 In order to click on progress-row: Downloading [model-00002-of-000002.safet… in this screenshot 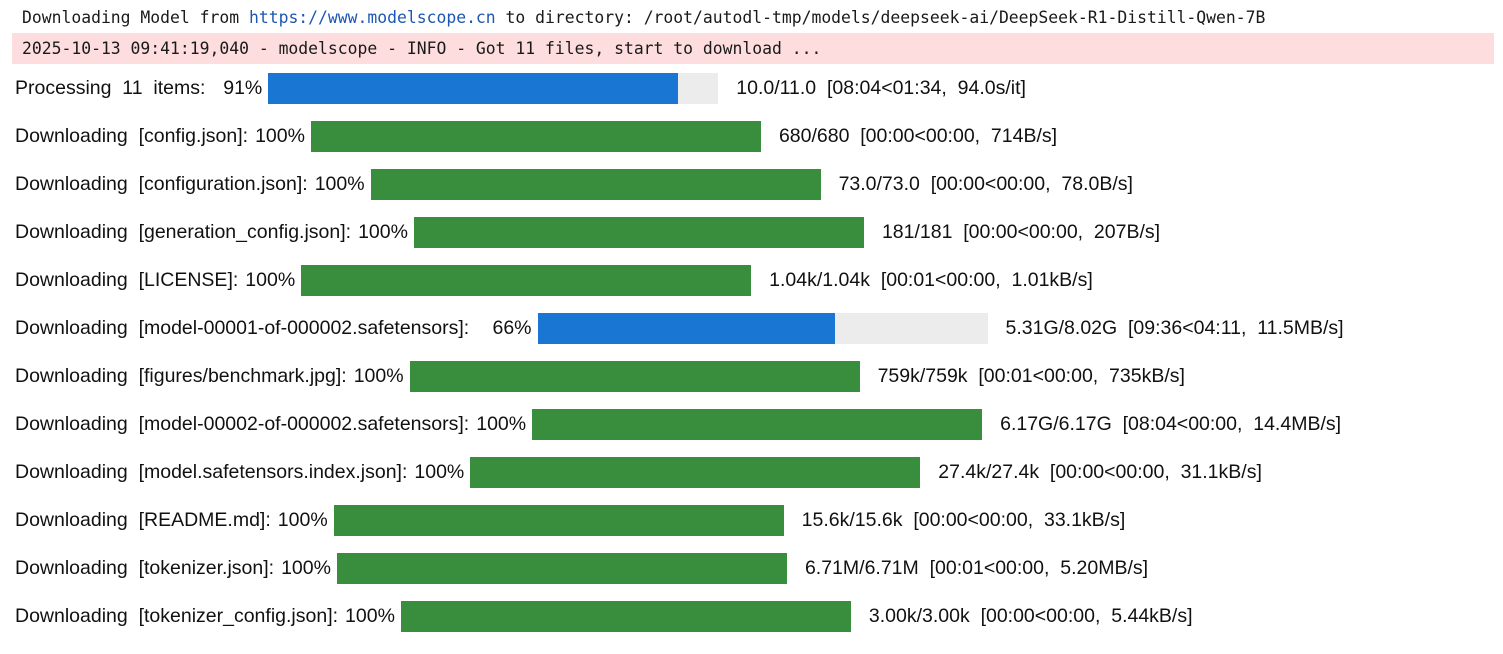, I will do `click(679, 424)`.